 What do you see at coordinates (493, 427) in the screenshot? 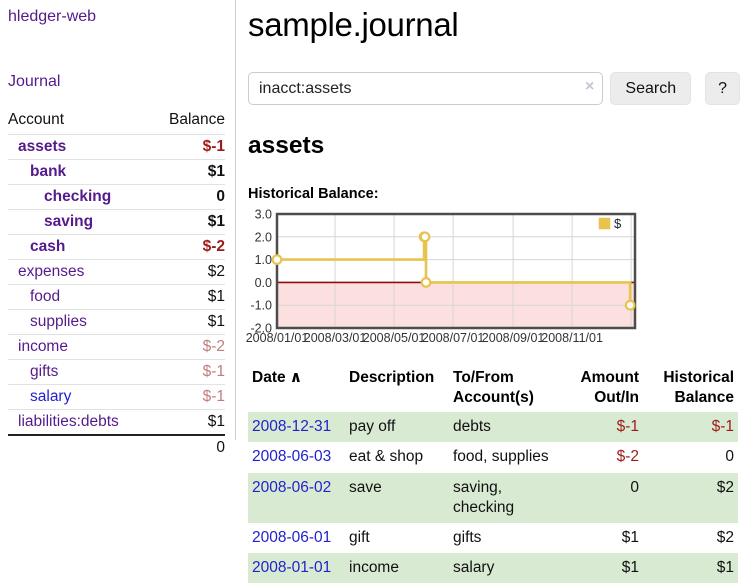
I see `register-row: 2008-12-31 pay off debts $-1 $-1` at bounding box center [493, 427].